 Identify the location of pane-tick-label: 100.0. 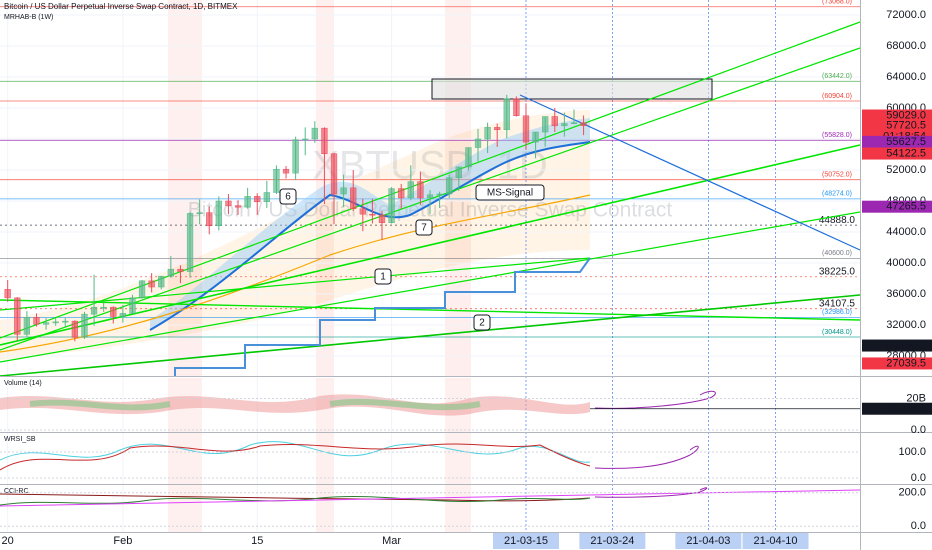
(912, 452).